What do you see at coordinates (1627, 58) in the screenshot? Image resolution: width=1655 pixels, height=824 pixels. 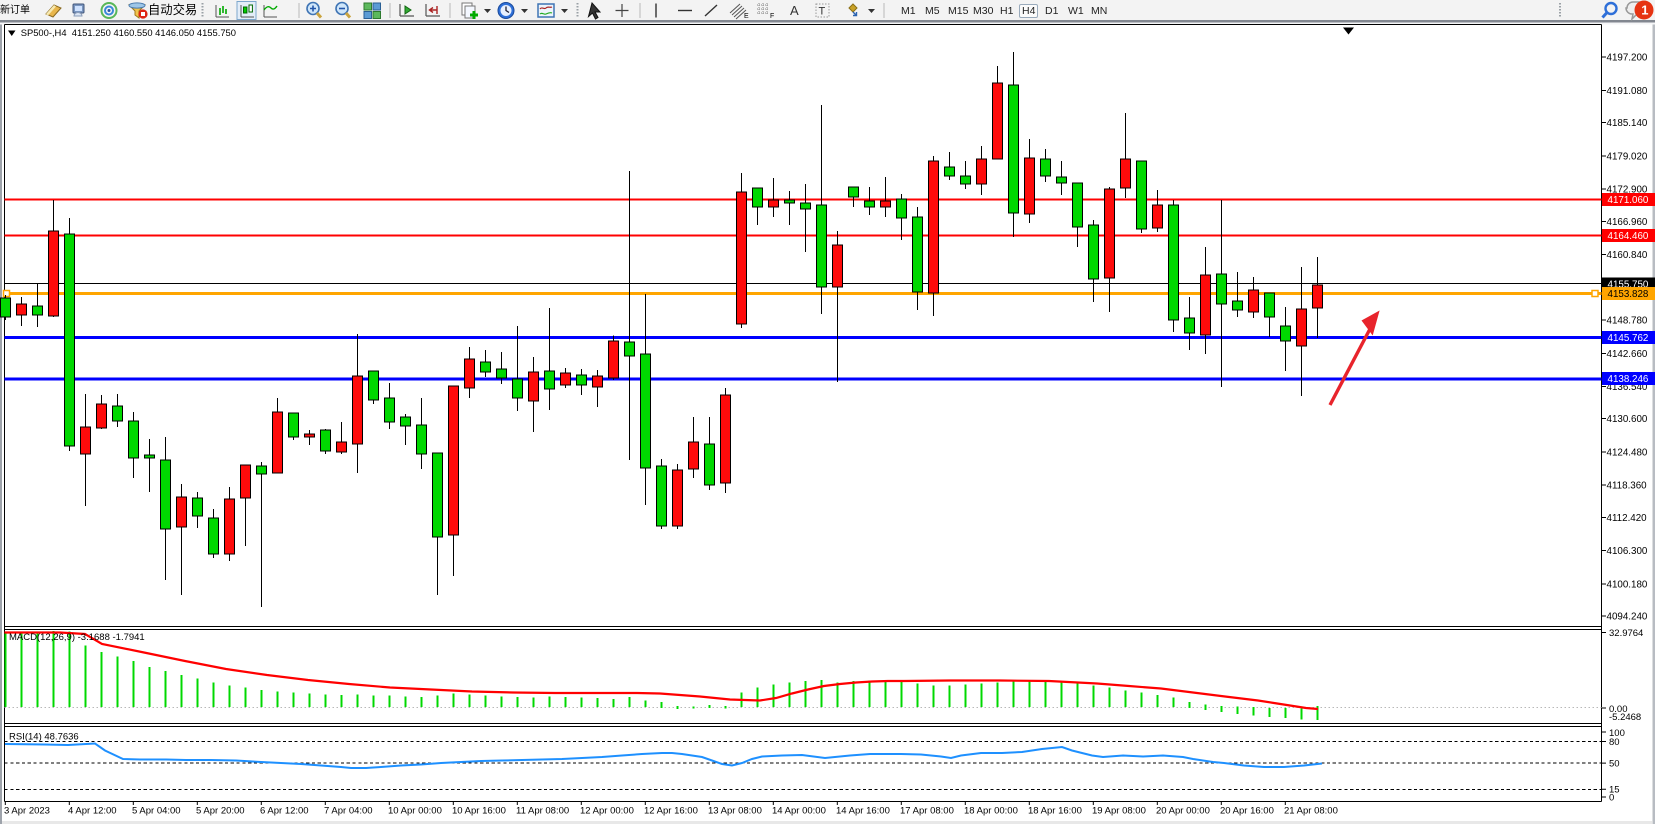 I see `svg-text: 4197.200` at bounding box center [1627, 58].